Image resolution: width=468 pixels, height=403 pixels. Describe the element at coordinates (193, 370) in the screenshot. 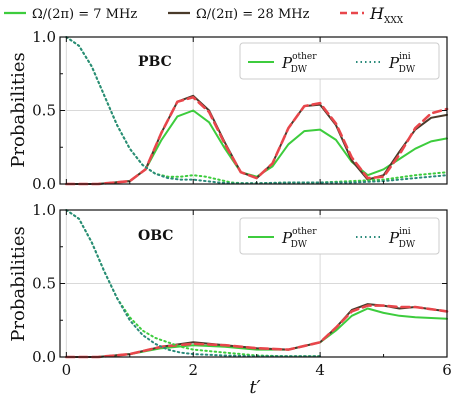

I see `x-tick-label: 2` at that location.